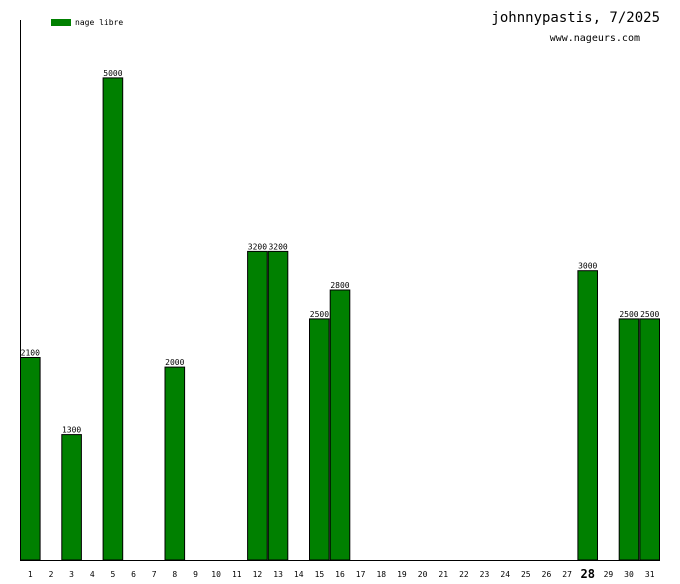 This screenshot has width=680, height=584. What do you see at coordinates (154, 574) in the screenshot?
I see `x-tick-label: 7` at bounding box center [154, 574].